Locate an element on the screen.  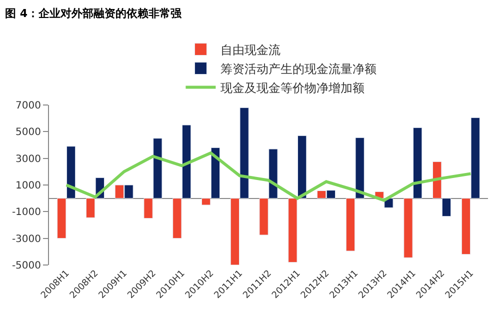
legend-label: 筹资活动产生的现金流量净额 is located at coordinates (298, 69).